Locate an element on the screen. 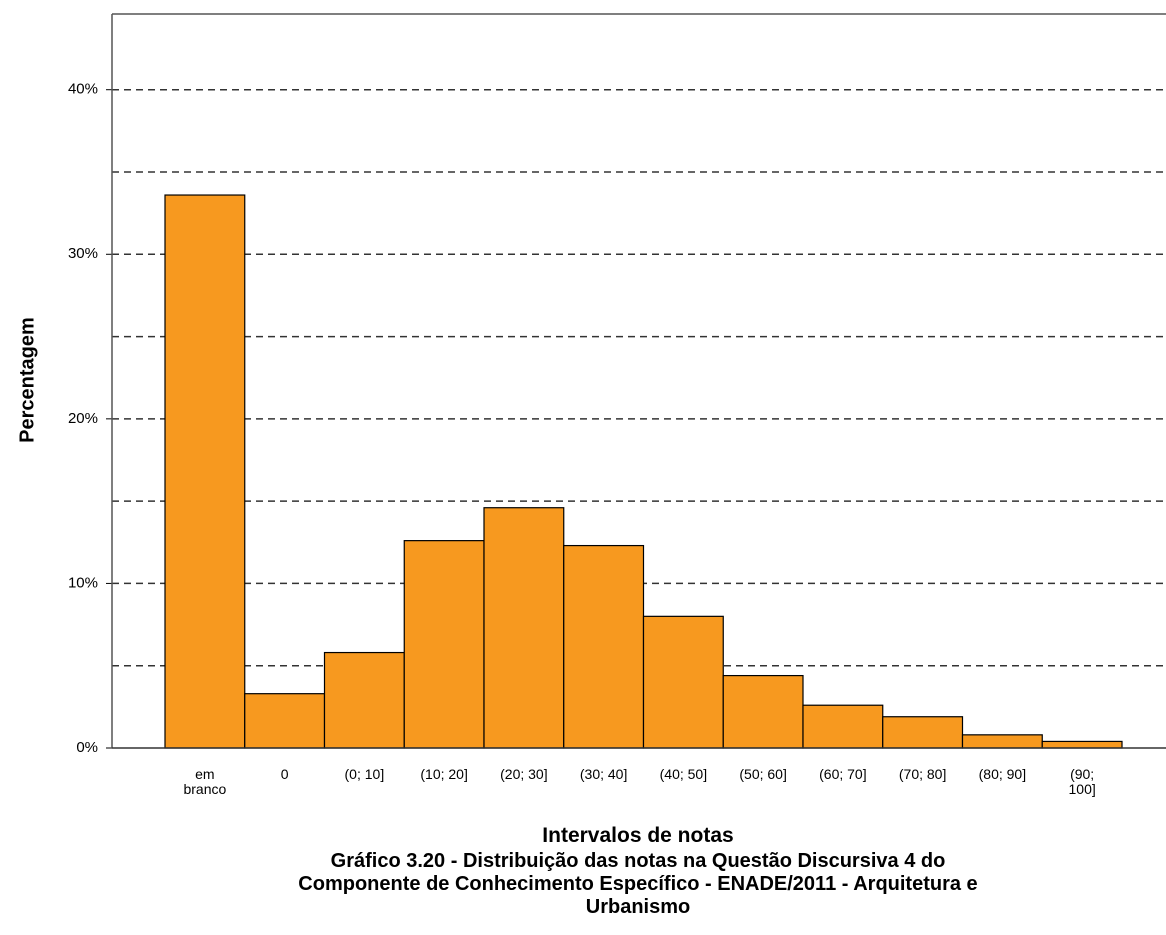 This screenshot has width=1166, height=935. x-tick-label: (10; 20] is located at coordinates (444, 774).